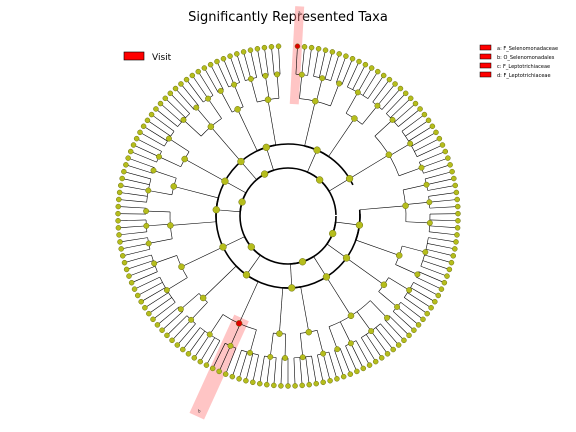  I want to click on chart-title: Significantly Represented Taxa, so click(288, 17).